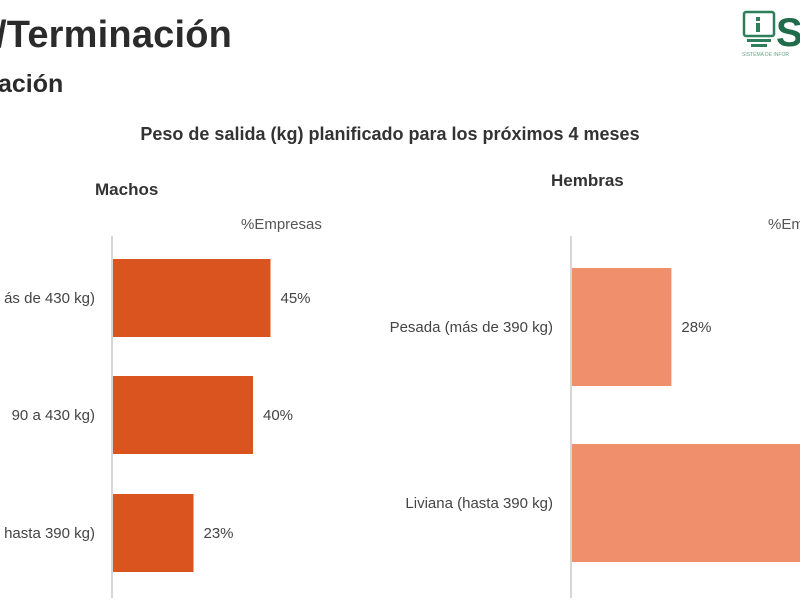 The image size is (800, 600). I want to click on category-label-hembras-1: Pesada (más de 390 kg), so click(471, 327).